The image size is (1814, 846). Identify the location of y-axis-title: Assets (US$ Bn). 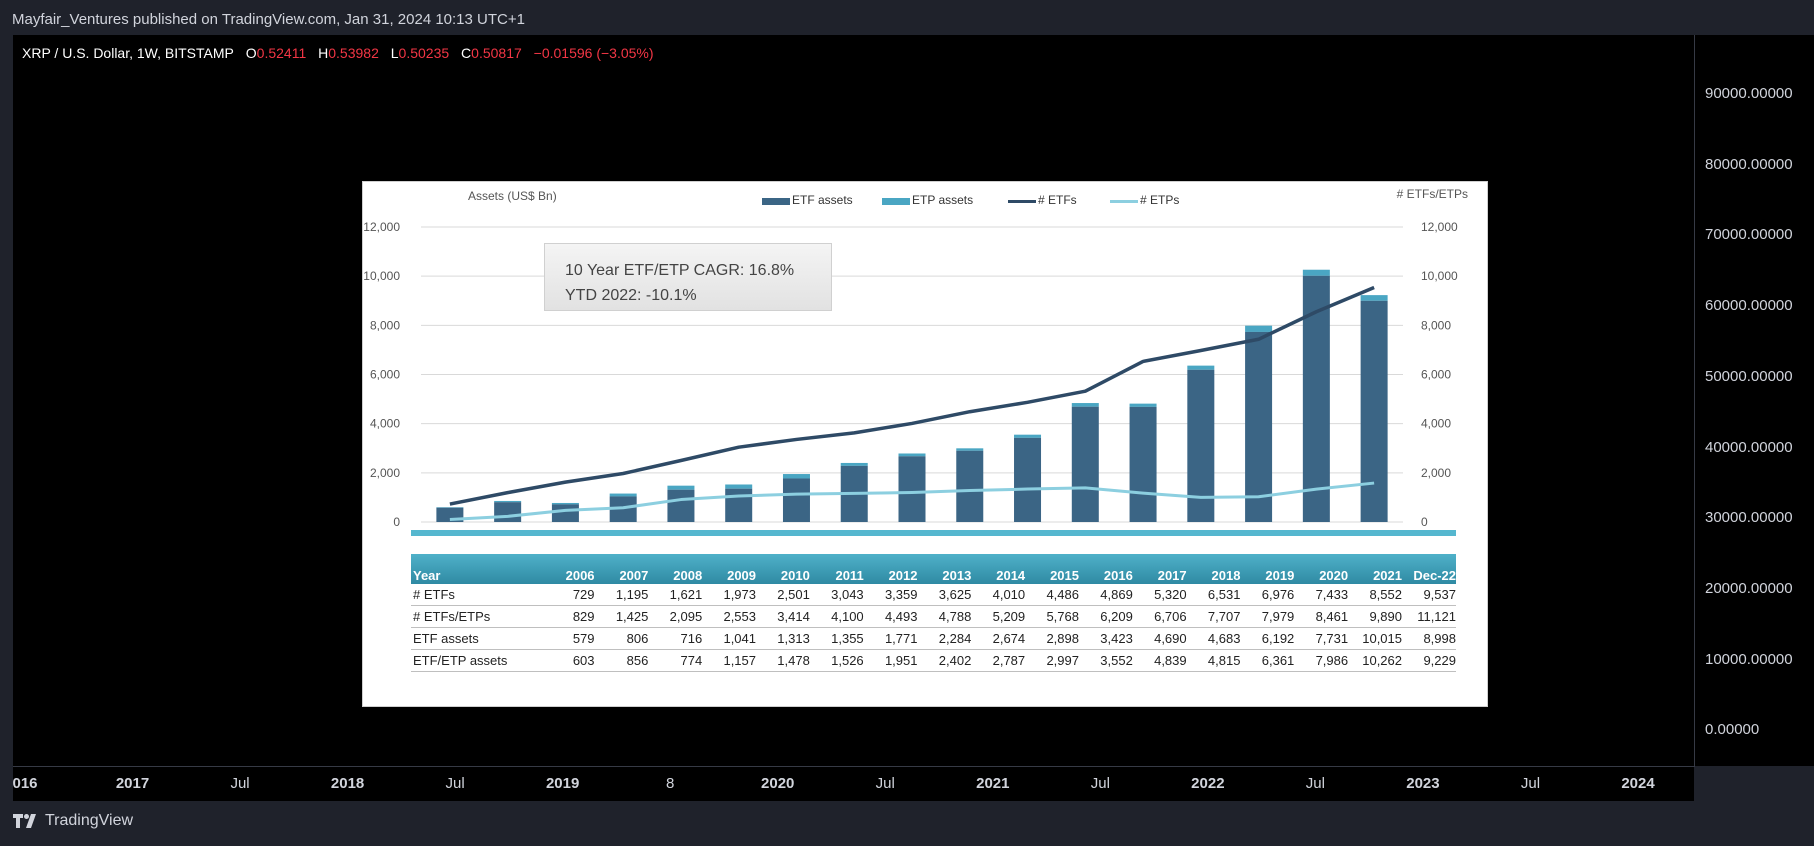
(512, 196).